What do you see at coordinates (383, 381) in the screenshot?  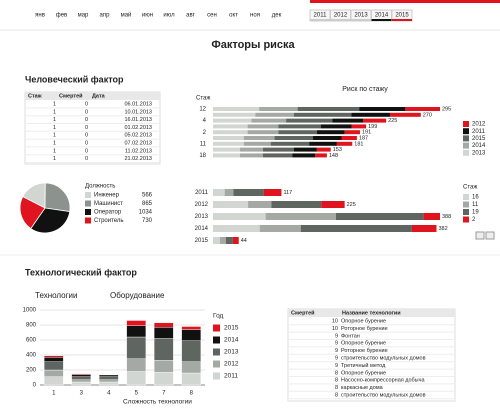 I see `table-cell: Насосно-компрессорная добыча` at bounding box center [383, 381].